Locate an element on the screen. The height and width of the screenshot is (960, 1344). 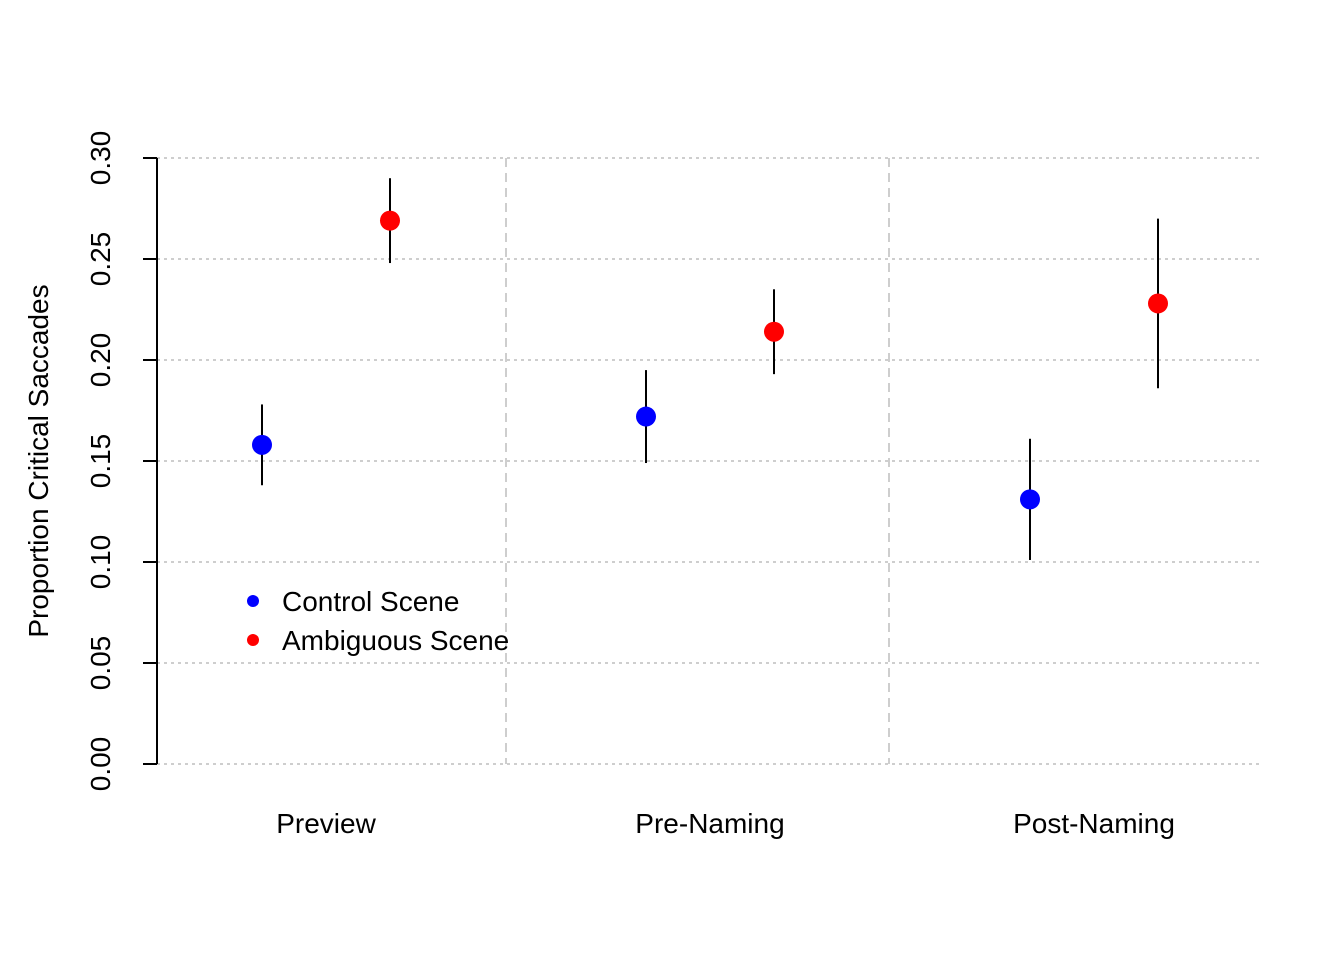
y-tick-label: 0.20 is located at coordinates (100, 360).